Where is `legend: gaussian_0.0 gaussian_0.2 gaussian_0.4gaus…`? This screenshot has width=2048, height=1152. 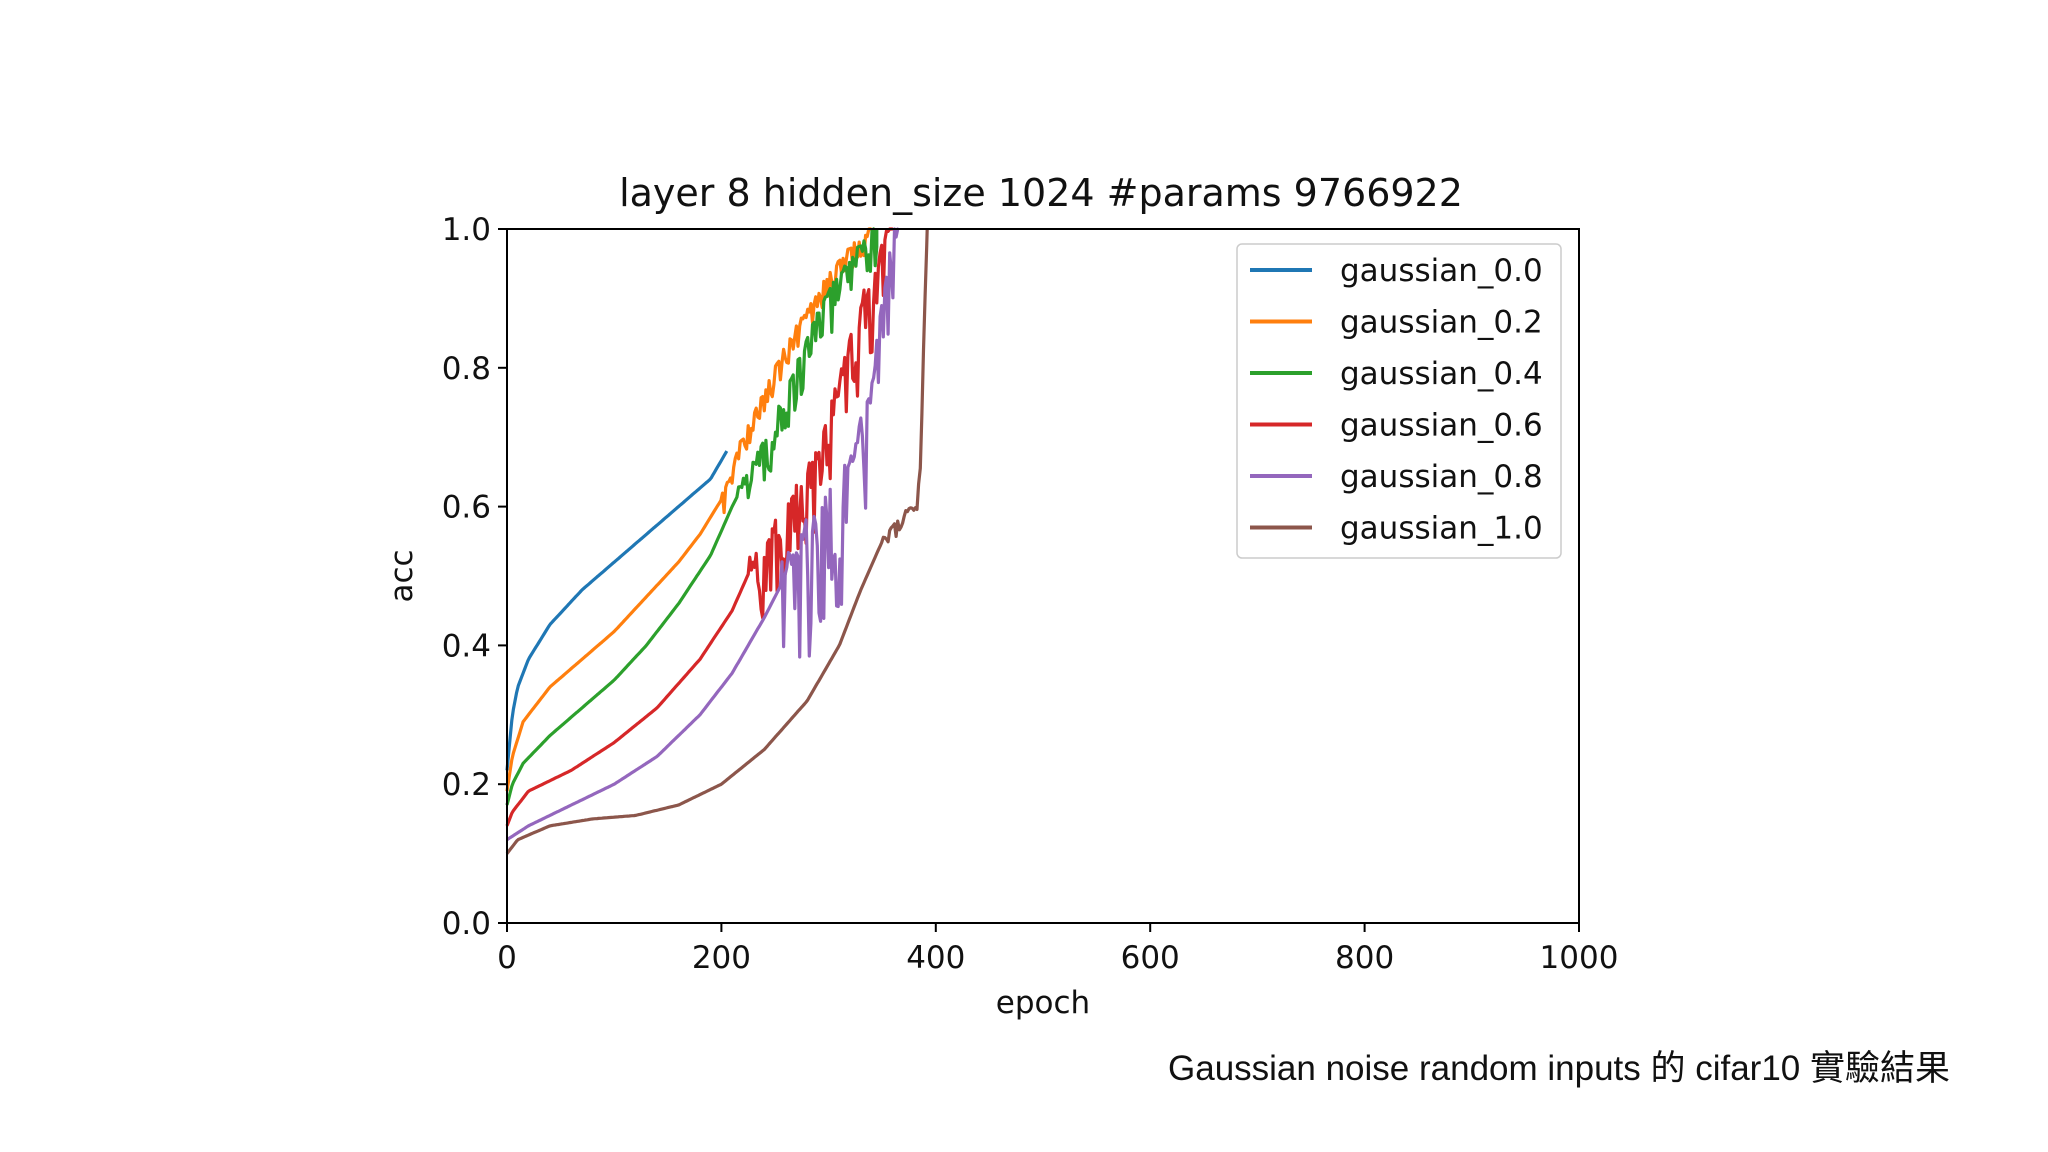 legend: gaussian_0.0 gaussian_0.2 gaussian_0.4gaus… is located at coordinates (1399, 401).